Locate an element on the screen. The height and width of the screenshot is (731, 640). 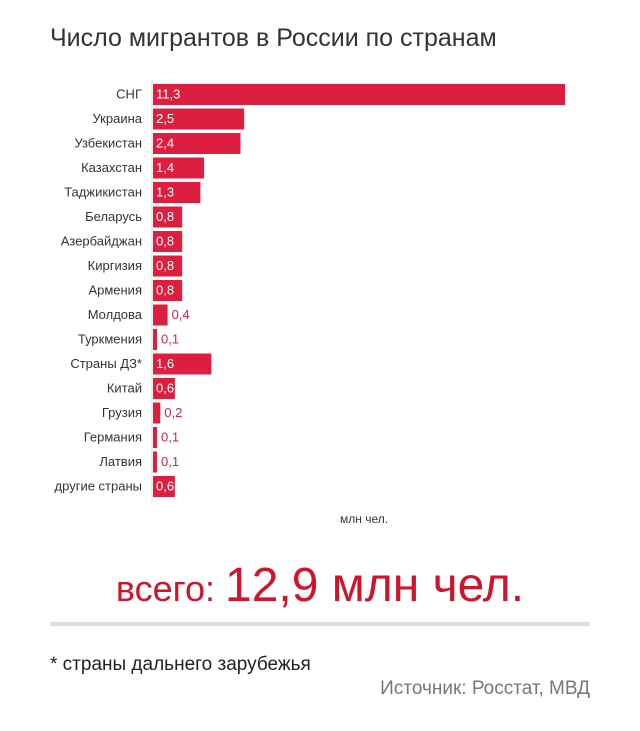
data-label: 1,4 is located at coordinates (165, 167).